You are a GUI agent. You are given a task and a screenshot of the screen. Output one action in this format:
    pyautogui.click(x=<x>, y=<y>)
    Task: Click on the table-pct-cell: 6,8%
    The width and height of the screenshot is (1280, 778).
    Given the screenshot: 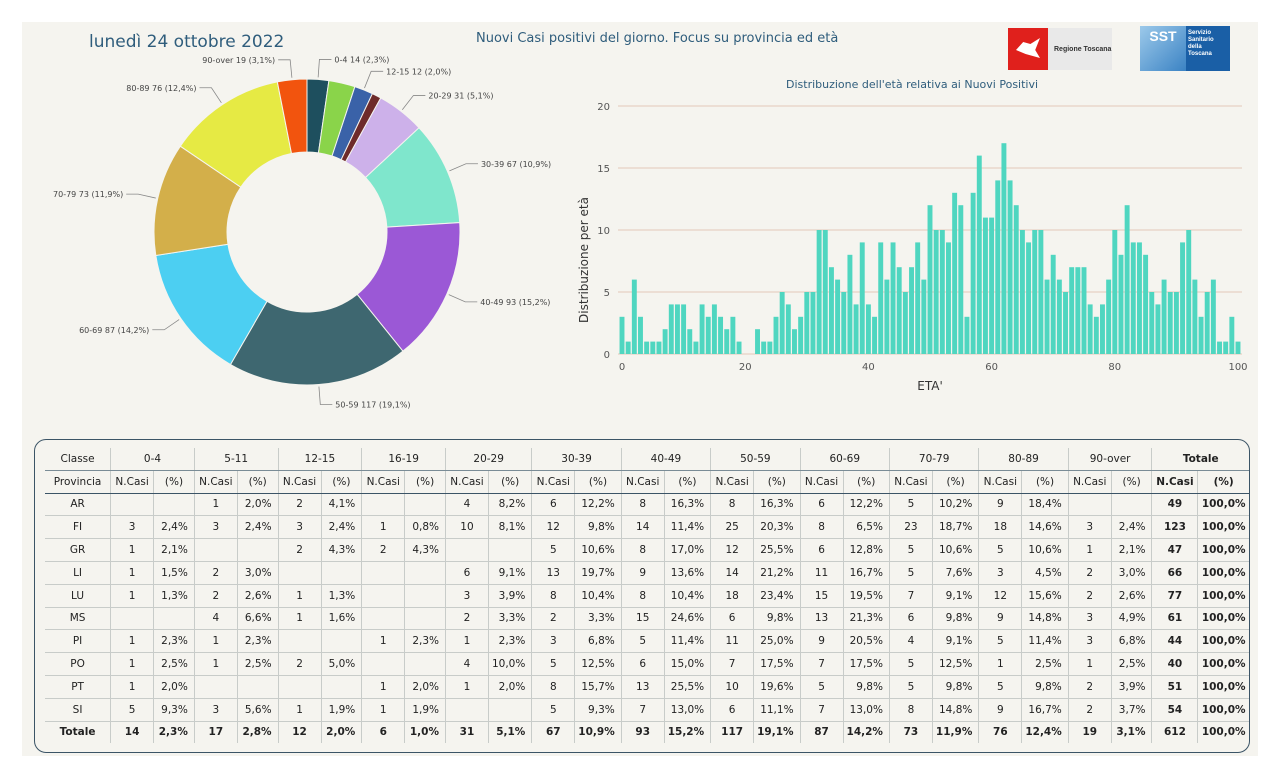 What is the action you would take?
    pyautogui.click(x=598, y=641)
    